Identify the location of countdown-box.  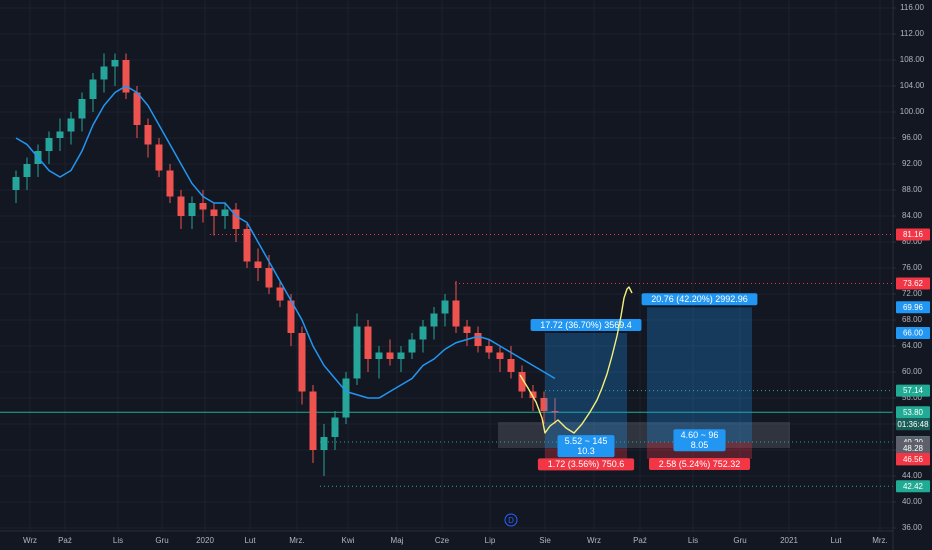
(913, 424).